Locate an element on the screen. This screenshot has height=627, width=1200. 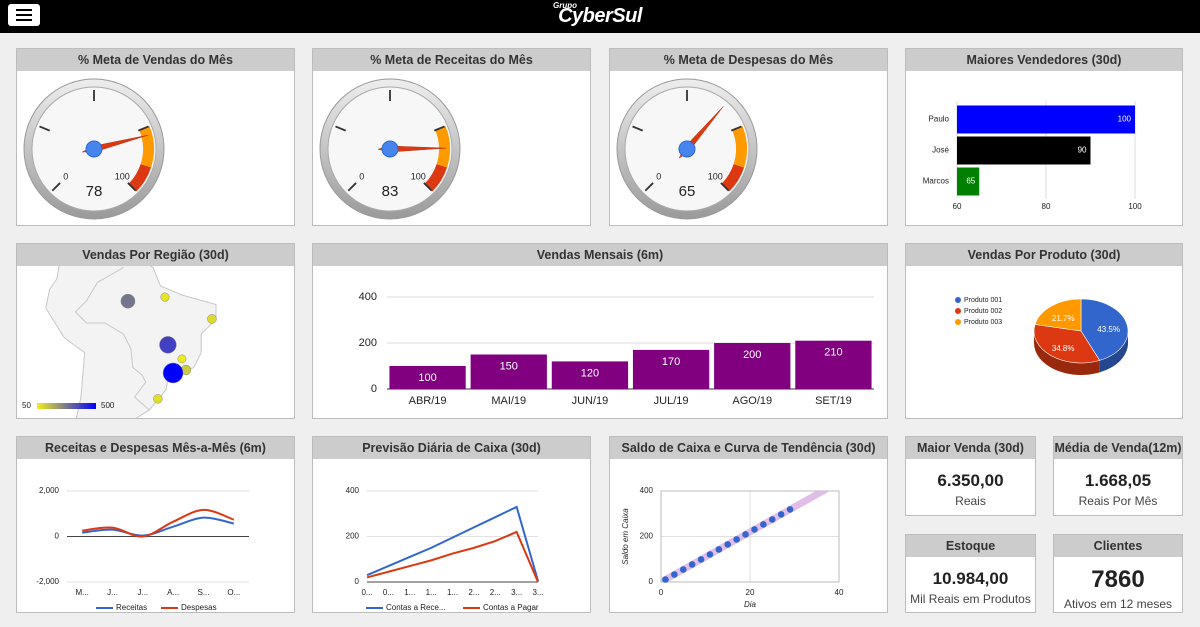
kpi-title: Média de Venda(12m) is located at coordinates (1118, 448).